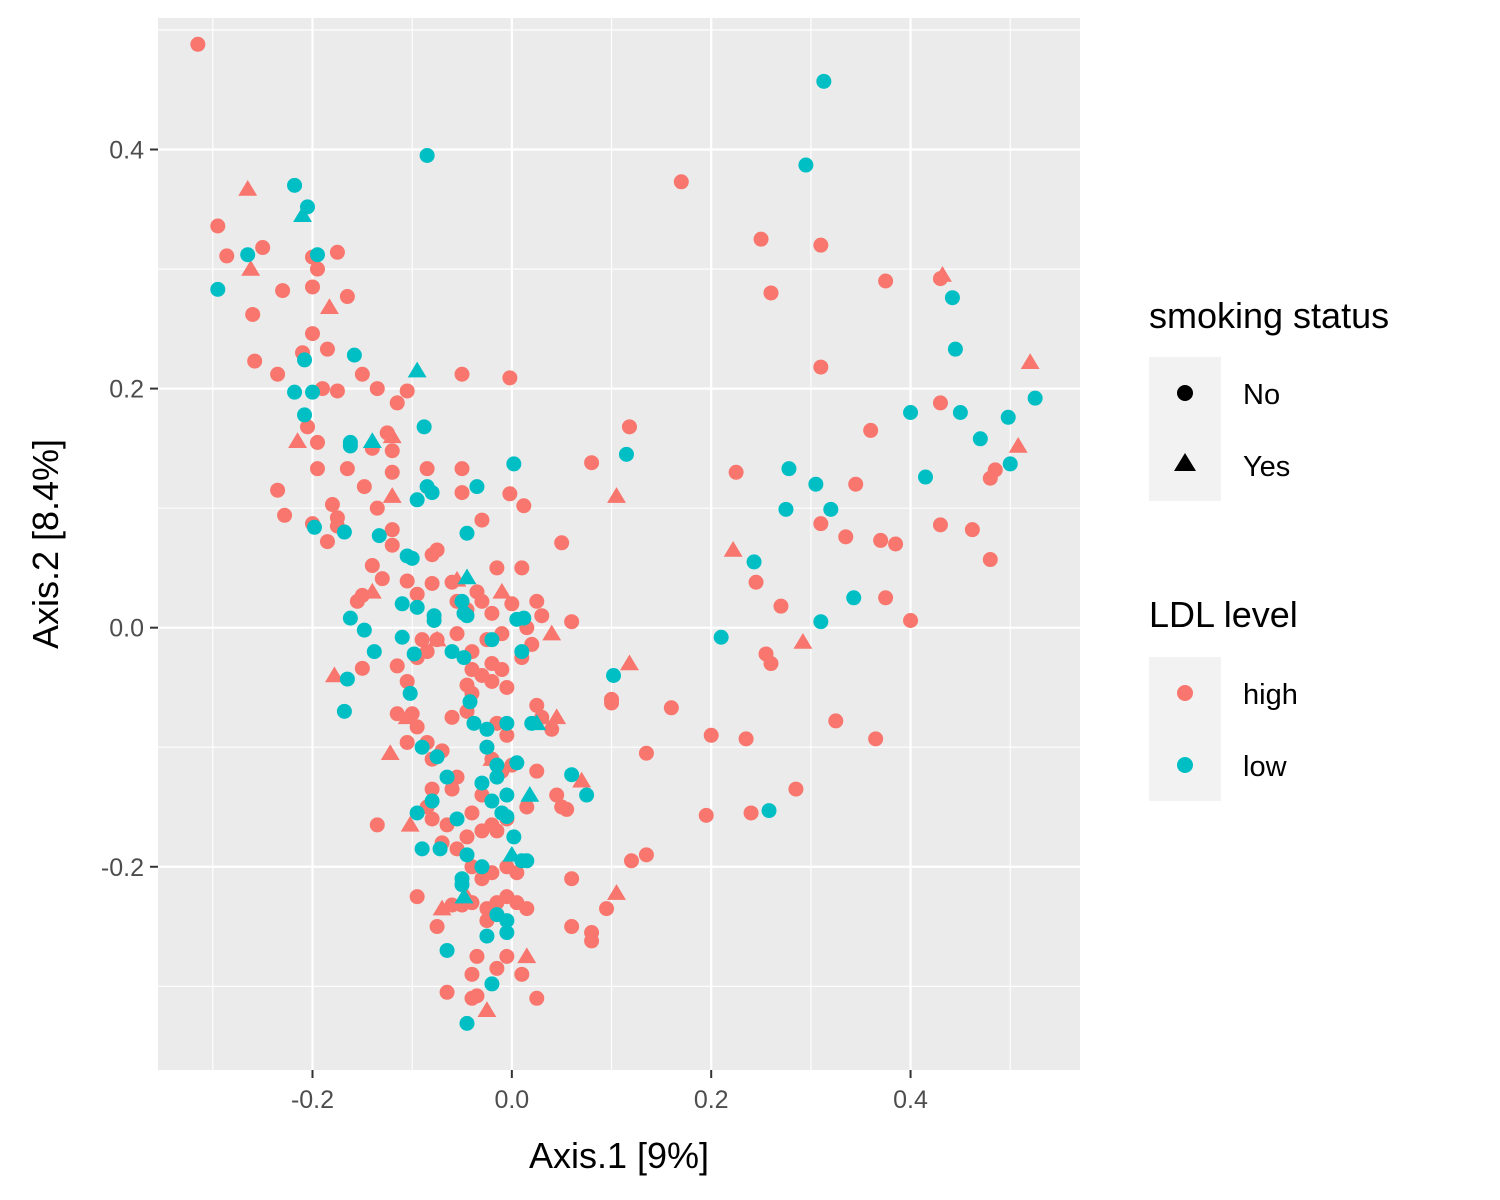 Image resolution: width=1500 pixels, height=1200 pixels. Describe the element at coordinates (312, 1100) in the screenshot. I see `x-tick-label: -0.2` at that location.